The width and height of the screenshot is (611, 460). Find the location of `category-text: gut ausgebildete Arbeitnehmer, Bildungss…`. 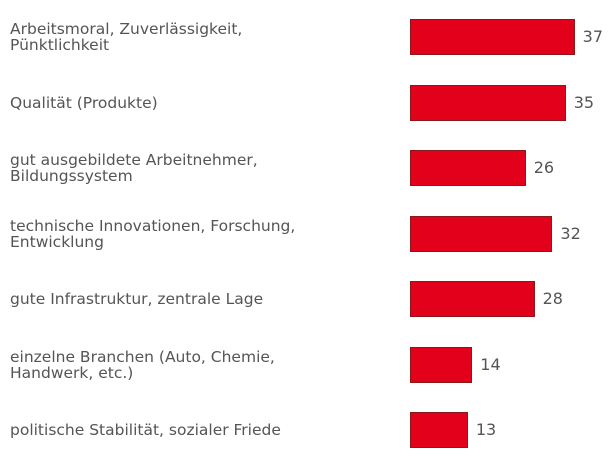

category-text: gut ausgebildete Arbeitnehmer, Bildungss… is located at coordinates (134, 168).